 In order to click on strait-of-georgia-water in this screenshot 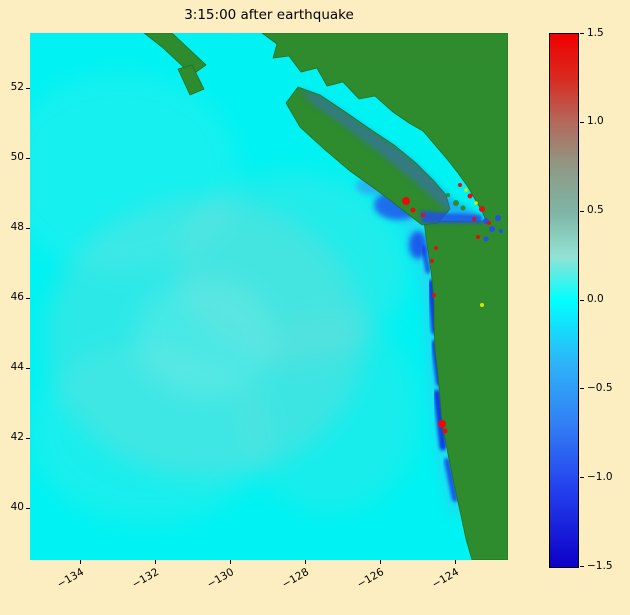, I will do `click(390, 155)`.